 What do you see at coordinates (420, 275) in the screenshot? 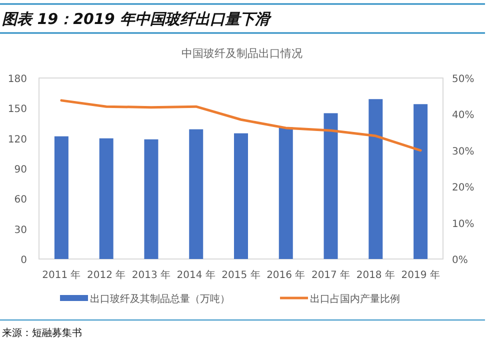
I see `x-tick-label: 2019 年` at bounding box center [420, 275].